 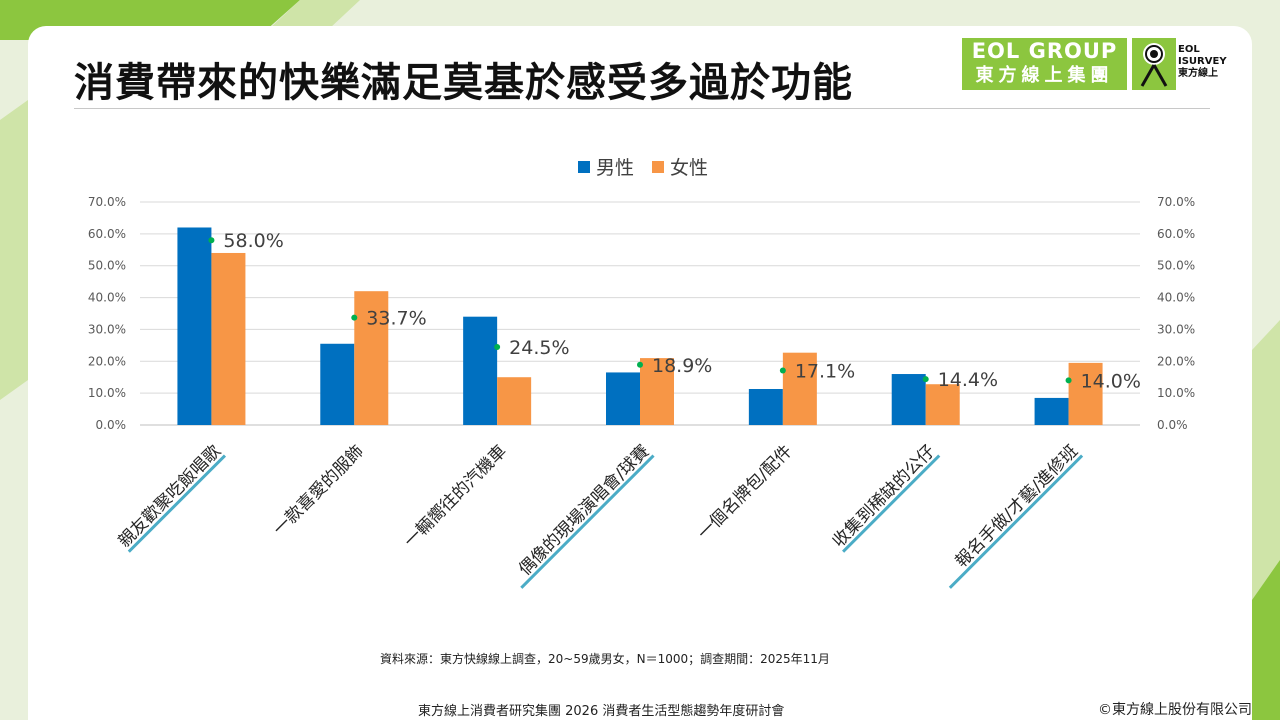 What do you see at coordinates (111, 425) in the screenshot?
I see `y-tick-label-left: 0.0%` at bounding box center [111, 425].